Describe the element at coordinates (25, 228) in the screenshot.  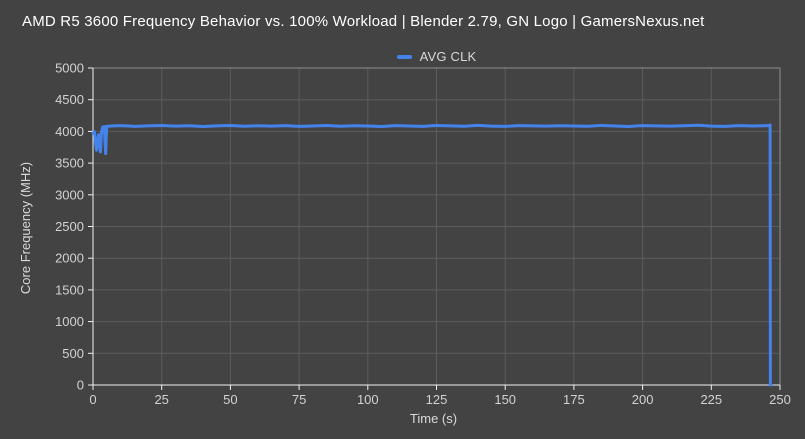
I see `y-axis-title: Core Frequency (MHz)` at that location.